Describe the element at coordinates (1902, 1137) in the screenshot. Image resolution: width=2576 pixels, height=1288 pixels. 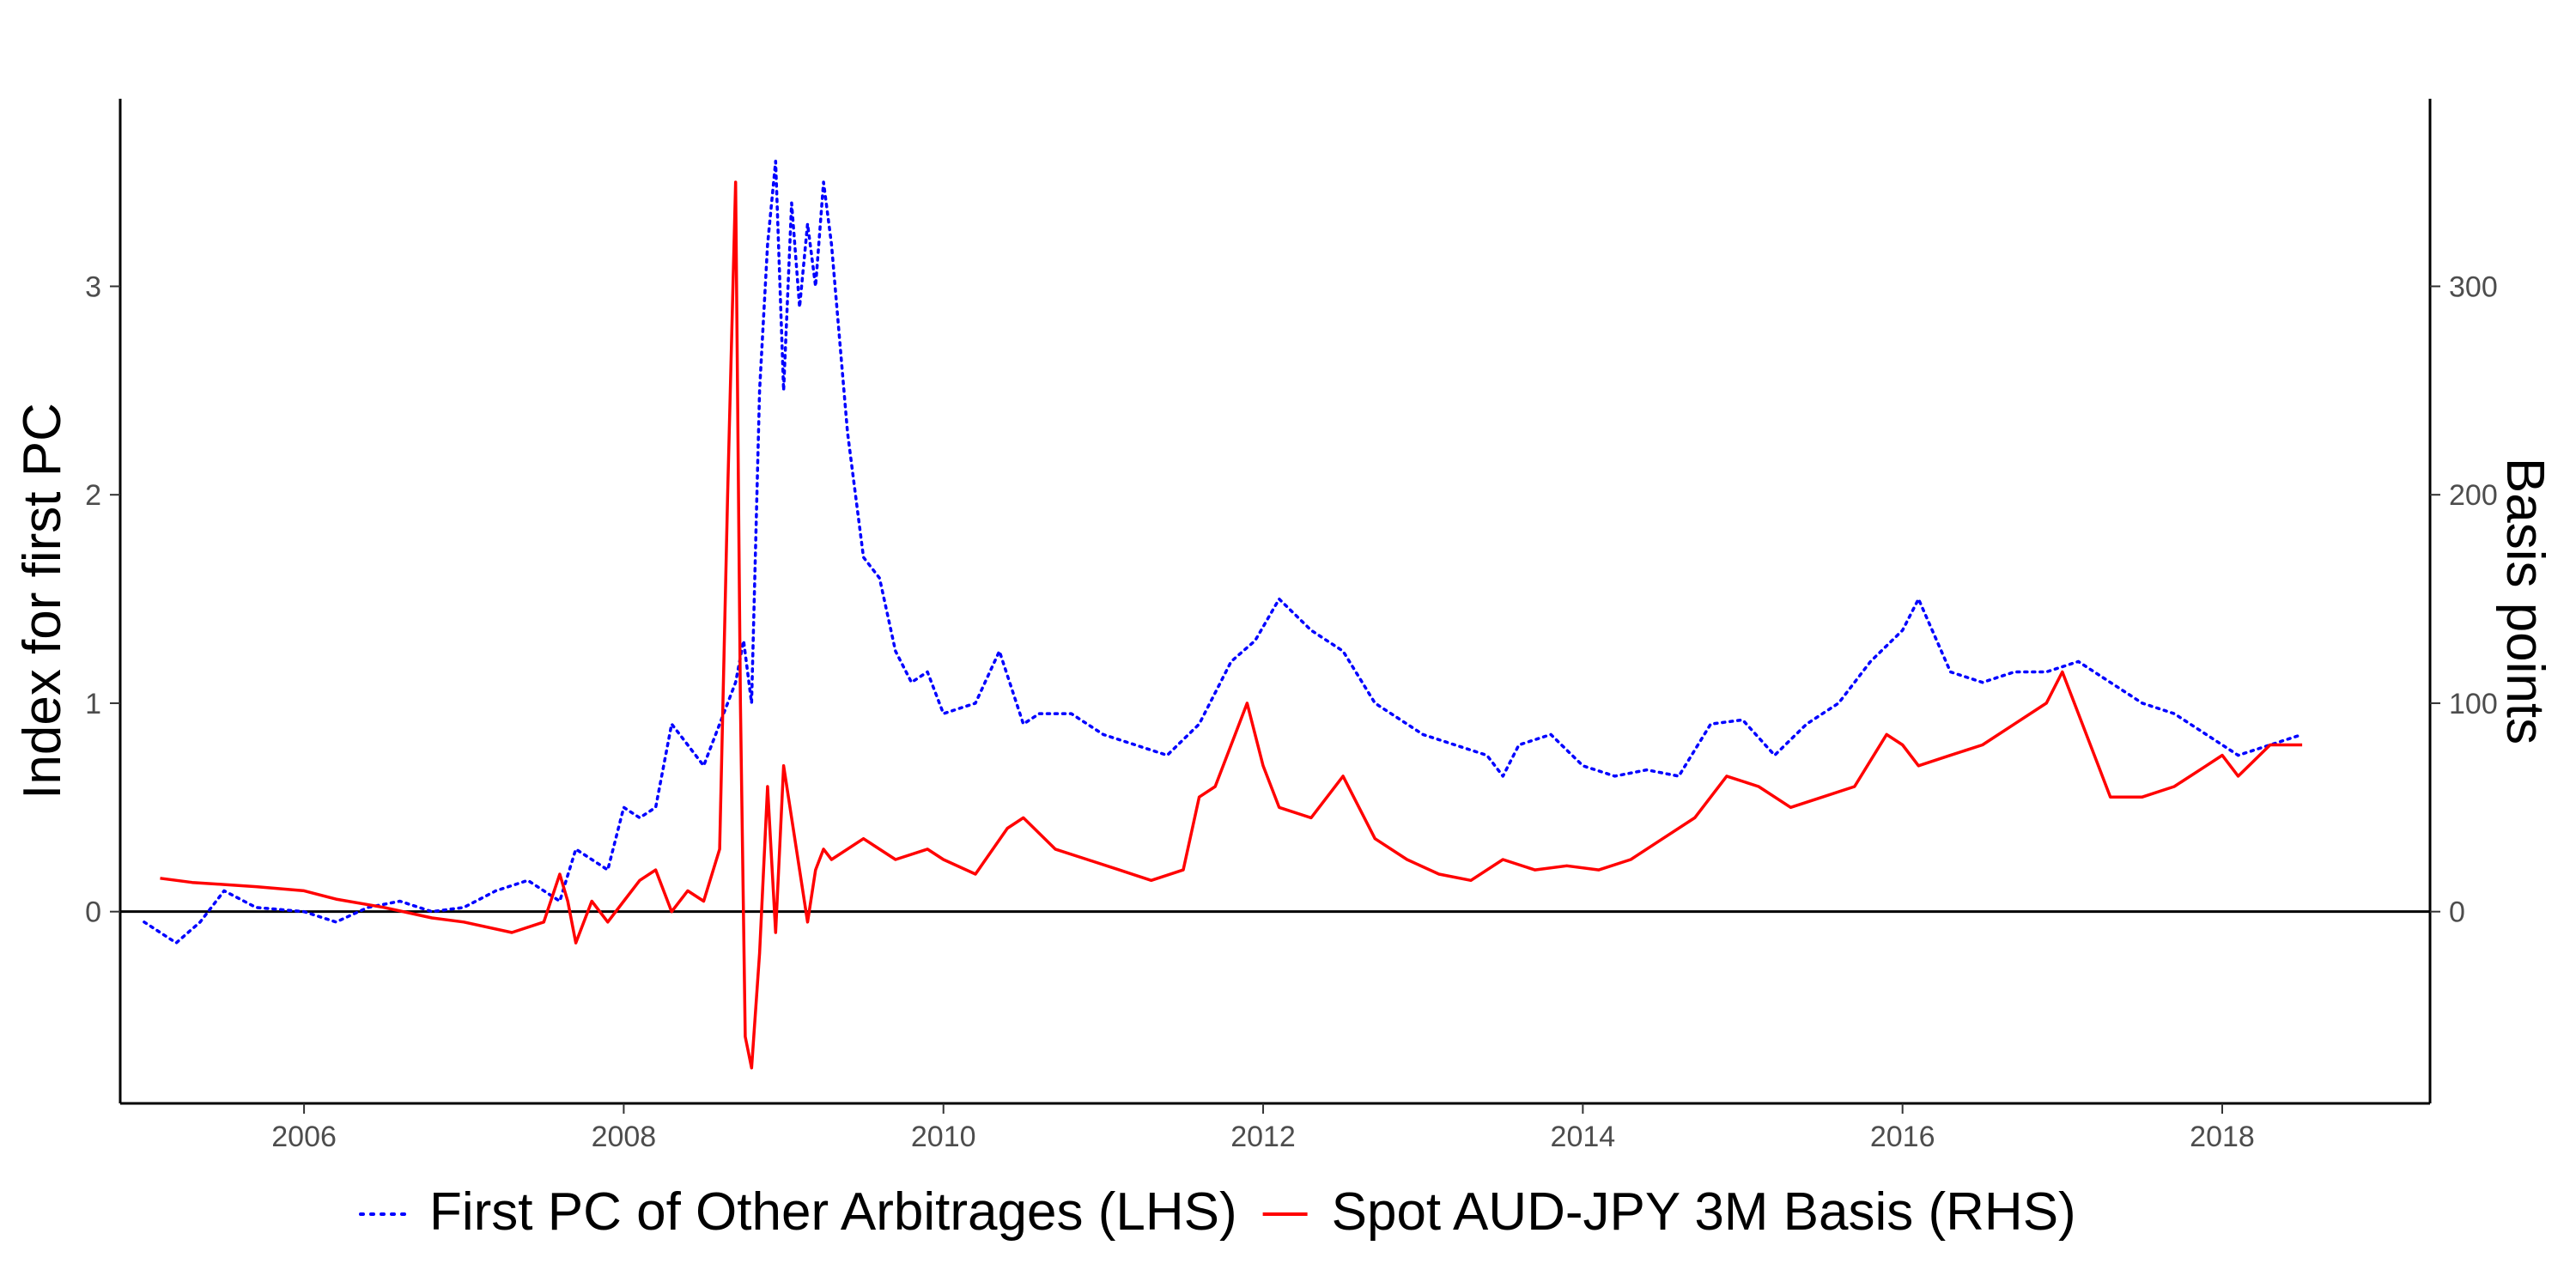
I see `x-tick-label: 2016` at that location.